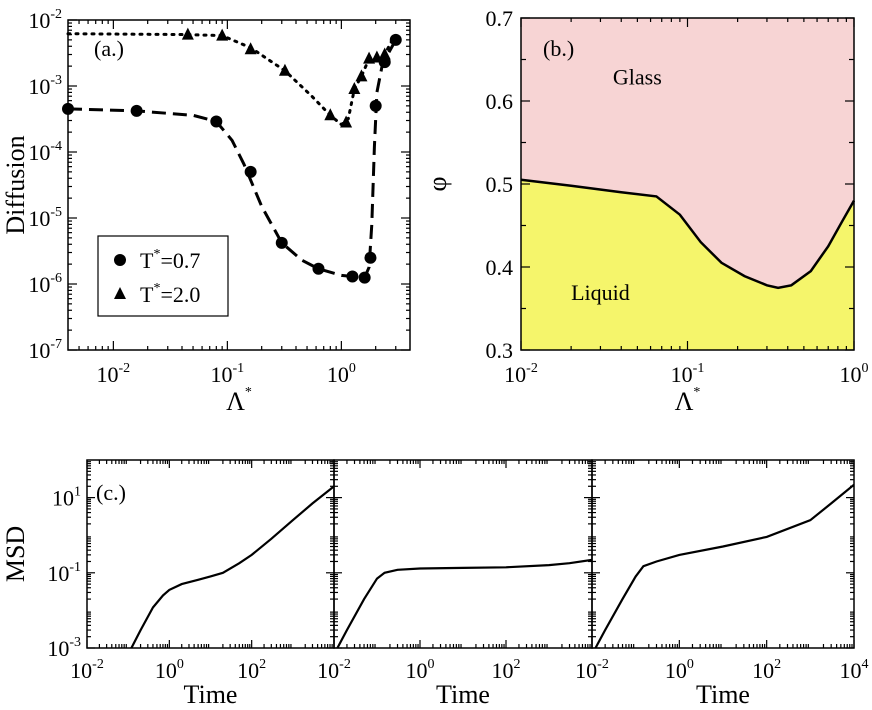  I want to click on y-tick-label: 10⁻¹, so click(64, 573).